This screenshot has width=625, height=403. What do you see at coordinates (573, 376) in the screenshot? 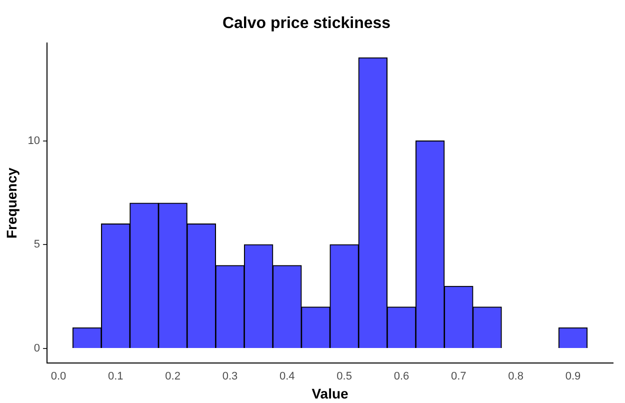
I see `x-tick-label: 0.9` at bounding box center [573, 376].